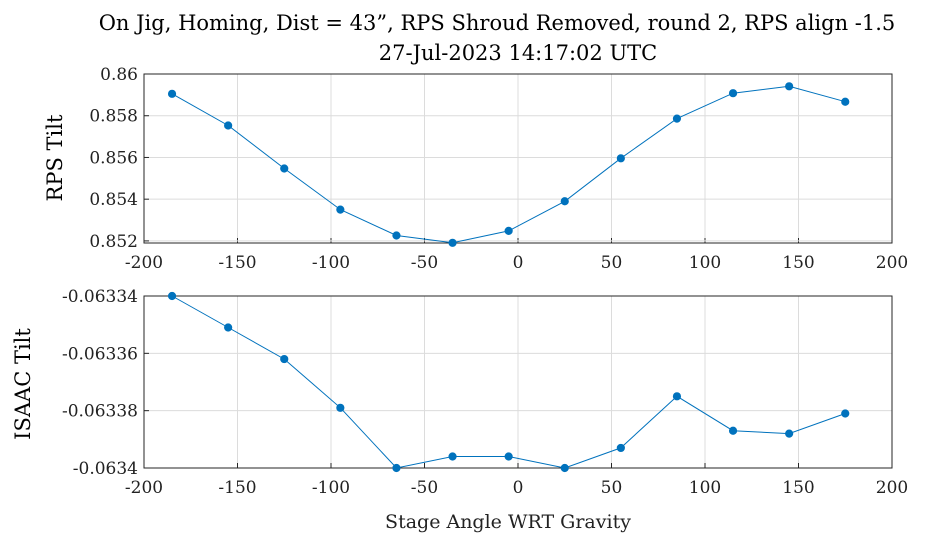  I want to click on y-tick-label: -0.06338, so click(100, 412).